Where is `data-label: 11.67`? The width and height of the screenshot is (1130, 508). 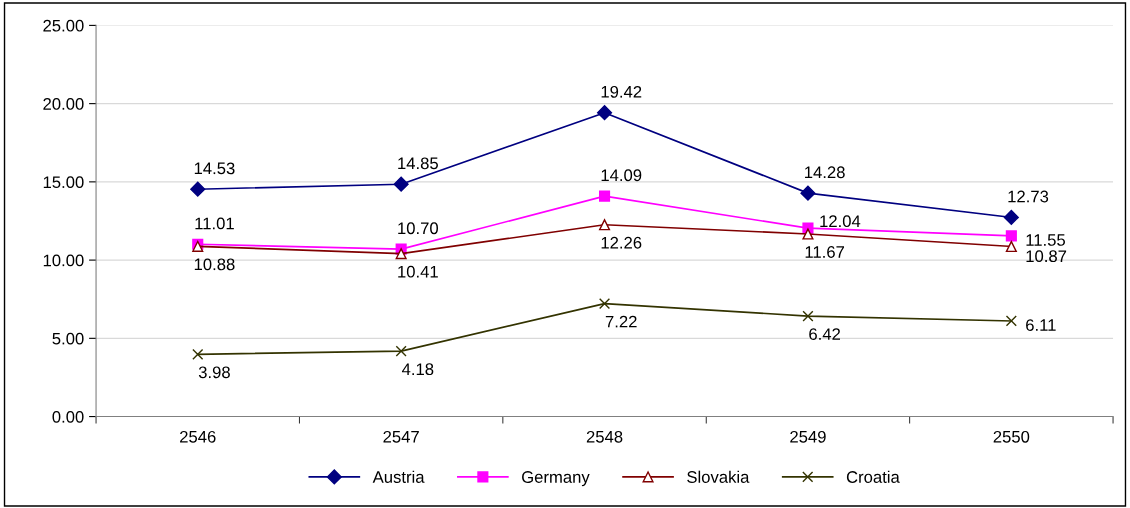
data-label: 11.67 is located at coordinates (825, 252).